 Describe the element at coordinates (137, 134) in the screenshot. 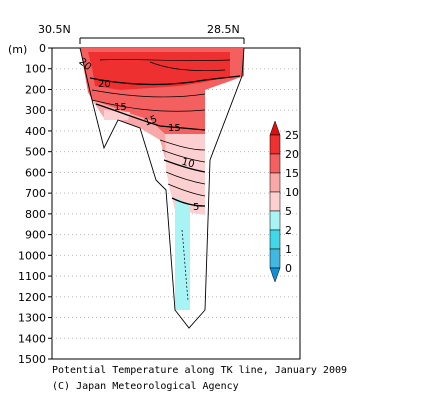

I see `contour-value-labels: 20 20 15 15 15 10 5` at that location.